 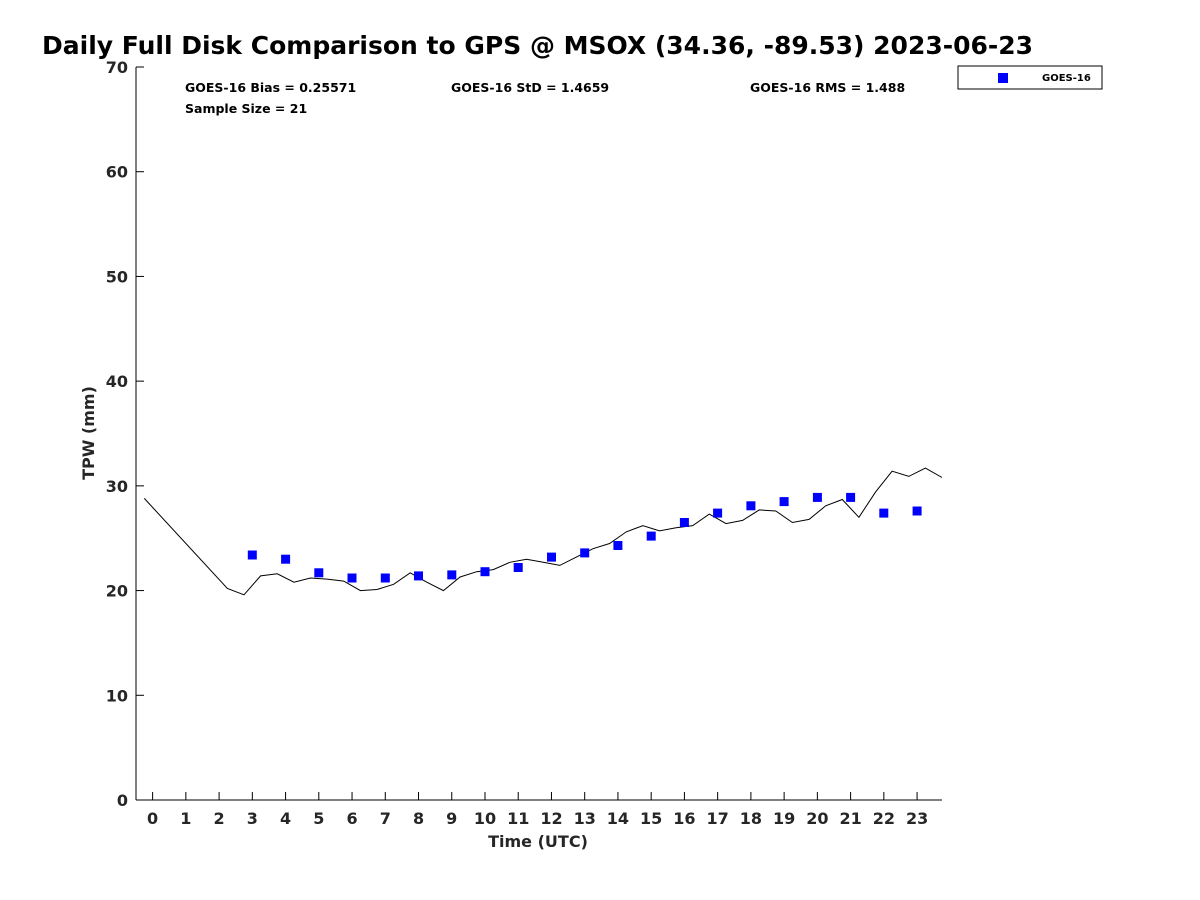 I want to click on x-tick-label: 9, so click(x=451, y=818).